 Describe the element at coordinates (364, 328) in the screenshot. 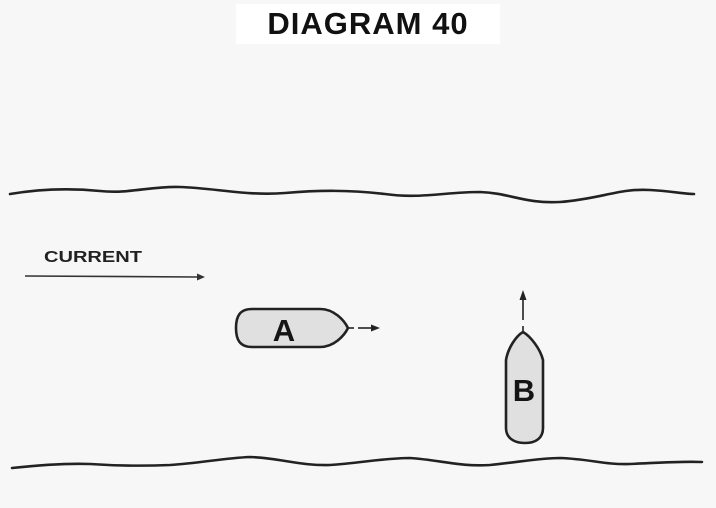

I see `vessel-a-heading-arrow` at that location.